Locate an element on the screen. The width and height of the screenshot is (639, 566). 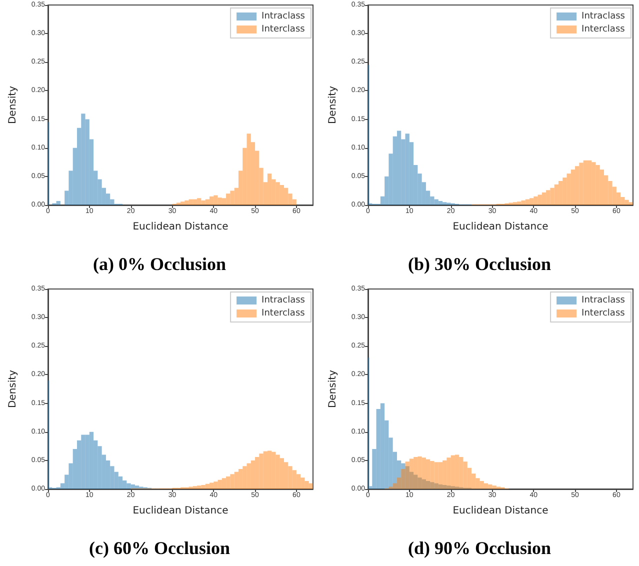
text: (c) 60% Occlusion is located at coordinates (159, 548).